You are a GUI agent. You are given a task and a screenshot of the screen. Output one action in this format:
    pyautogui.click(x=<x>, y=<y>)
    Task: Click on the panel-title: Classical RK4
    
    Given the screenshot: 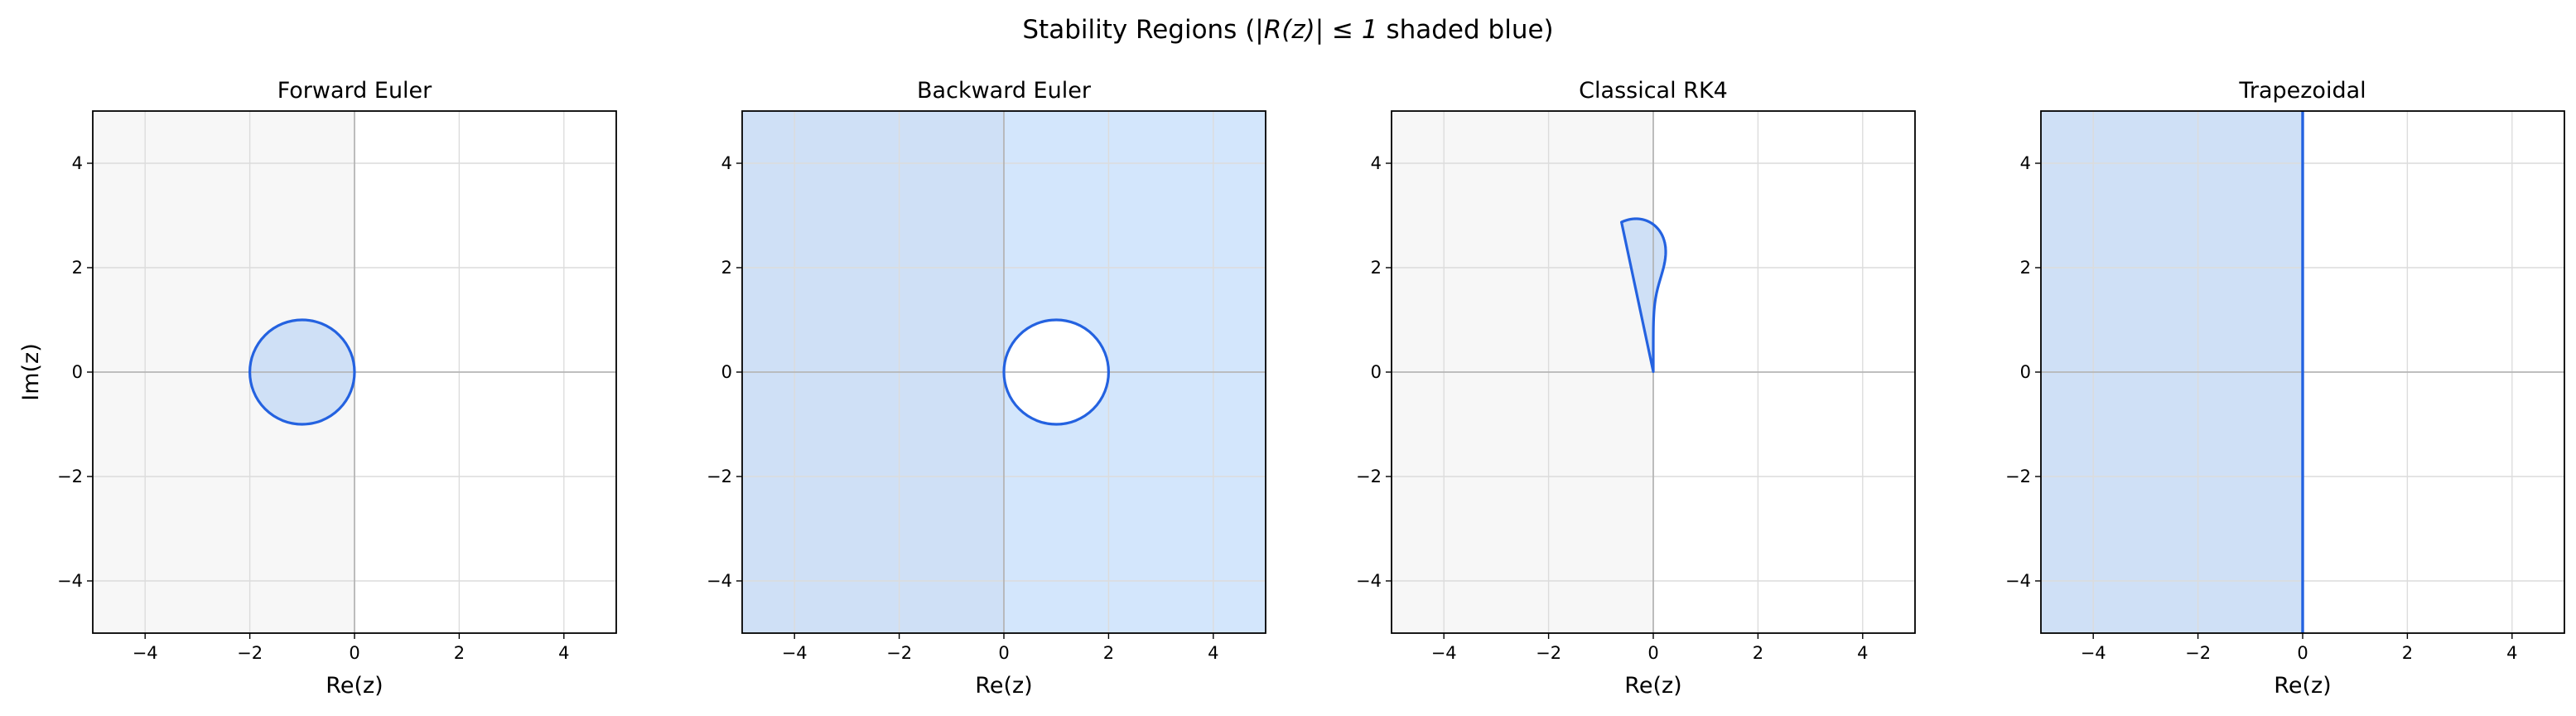 What is the action you would take?
    pyautogui.click(x=1653, y=91)
    